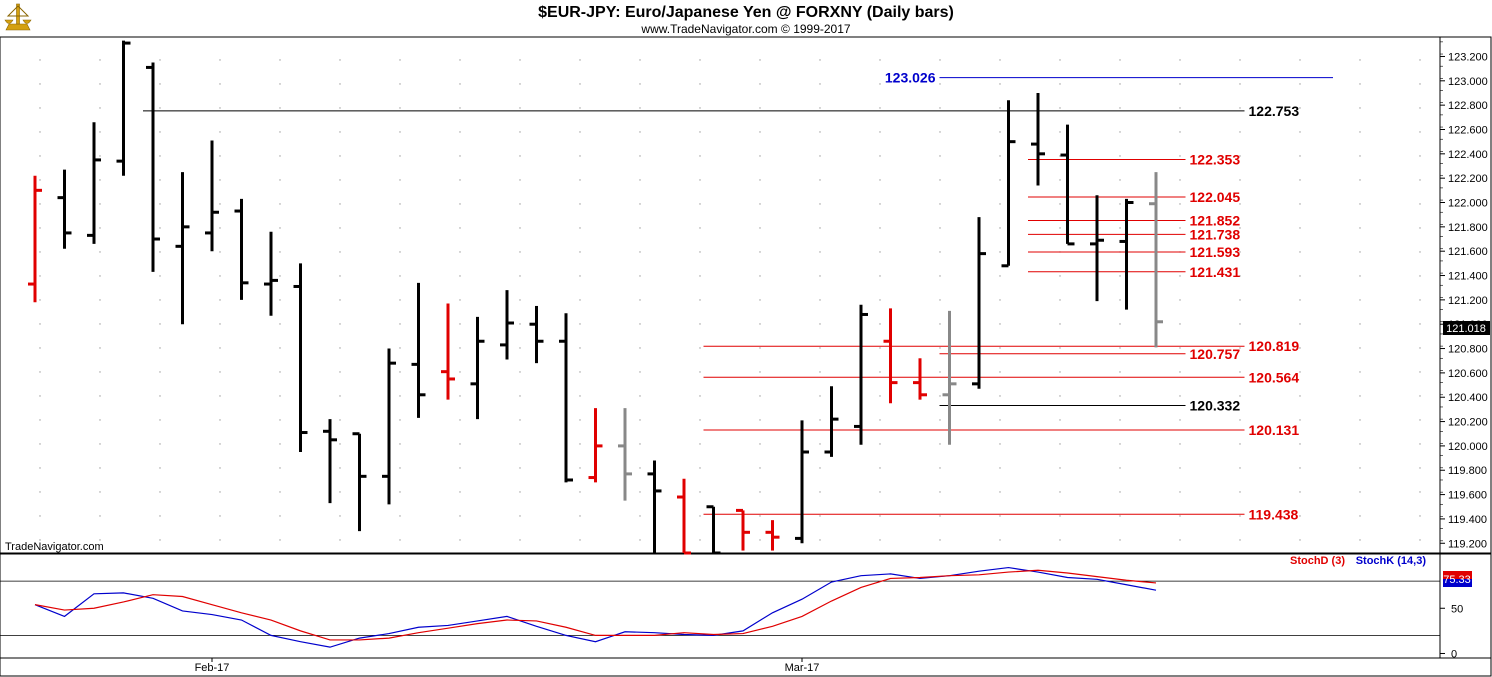 The image size is (1492, 677). I want to click on date-axis, so click(746, 667).